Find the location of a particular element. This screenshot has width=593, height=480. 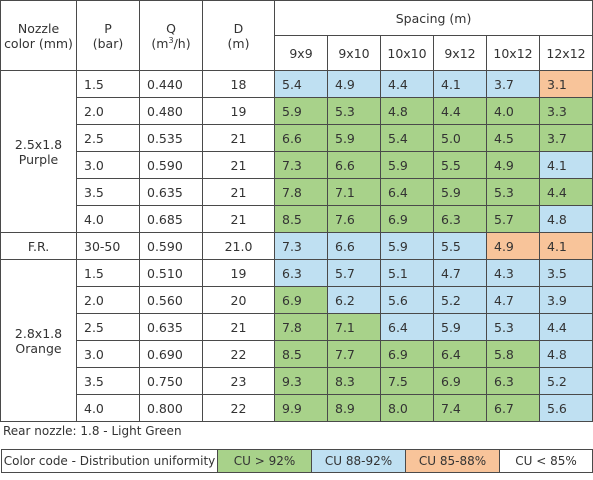

flow-cell: 0.590 is located at coordinates (171, 246).